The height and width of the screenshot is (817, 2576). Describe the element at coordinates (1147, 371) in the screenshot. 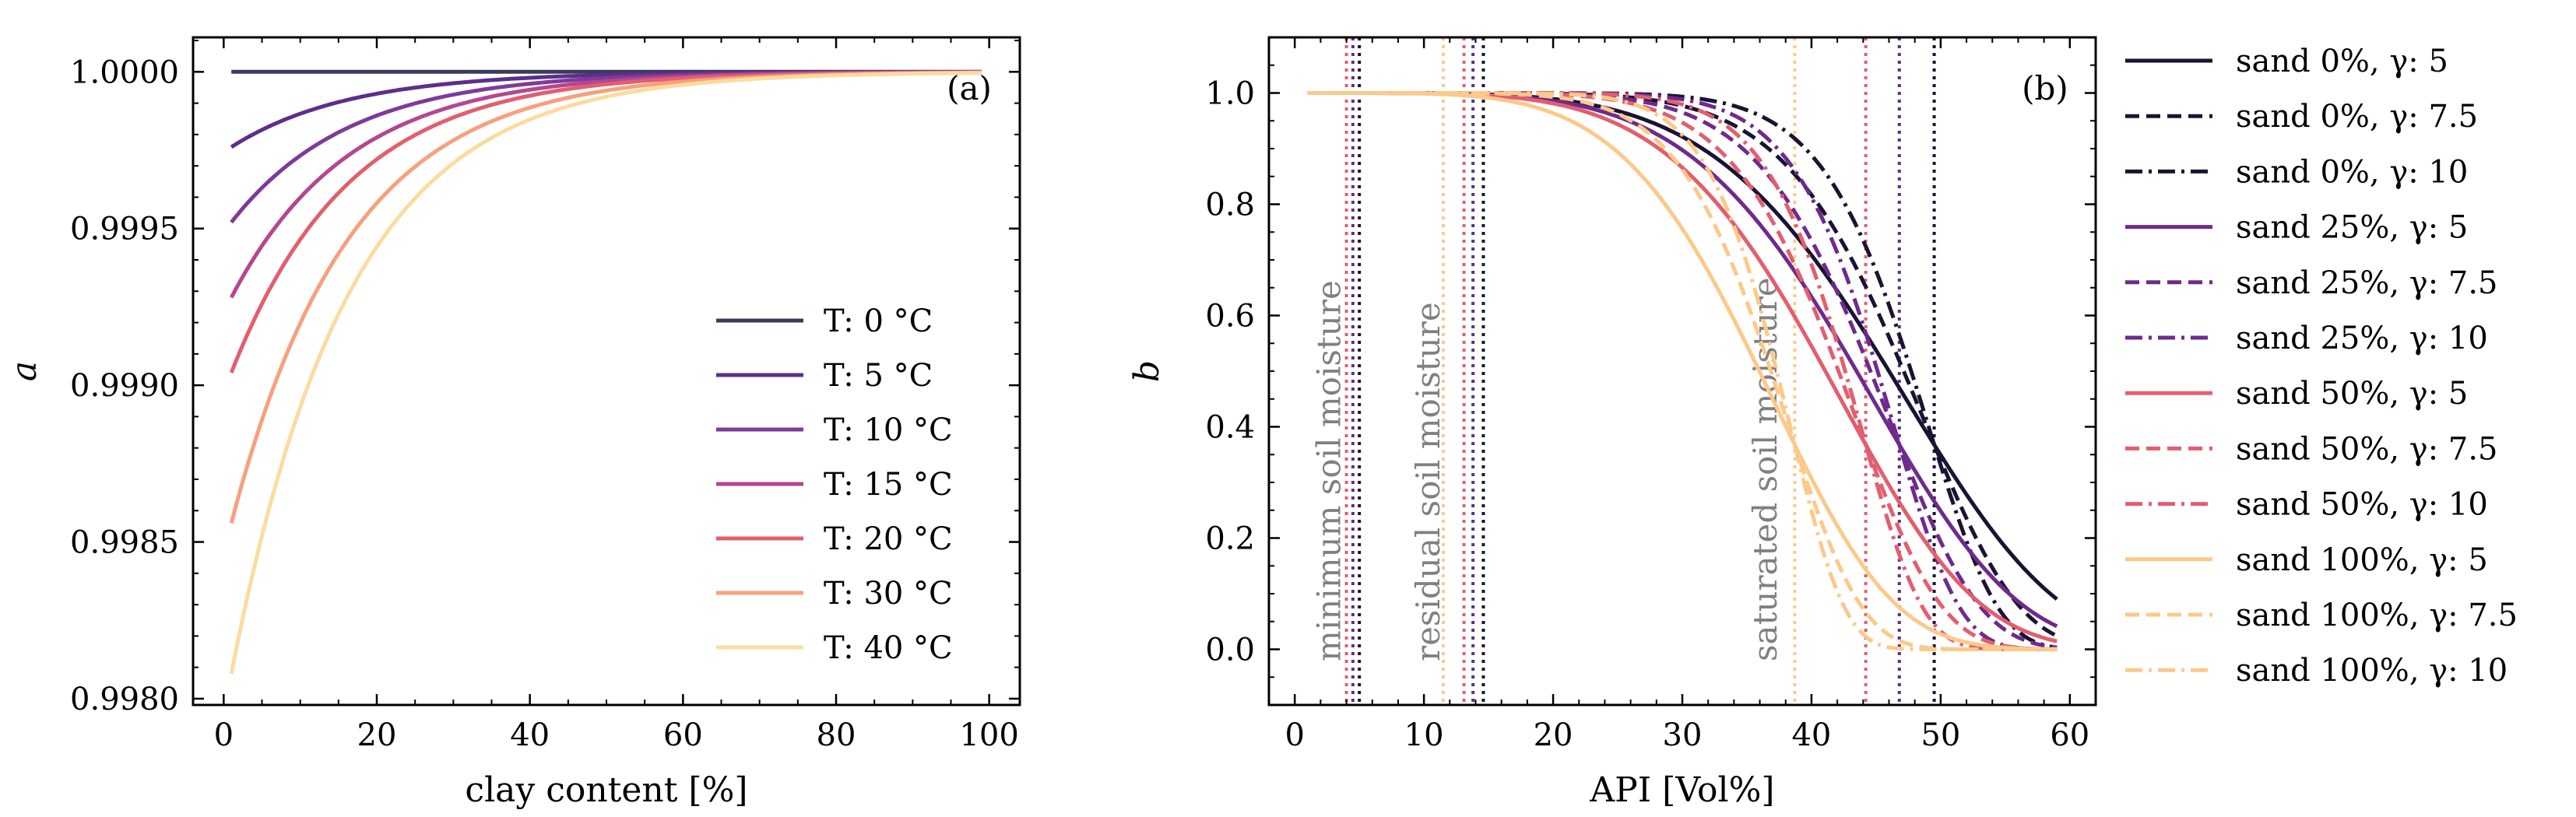

I see `panel-b-y-axis-label: b` at that location.